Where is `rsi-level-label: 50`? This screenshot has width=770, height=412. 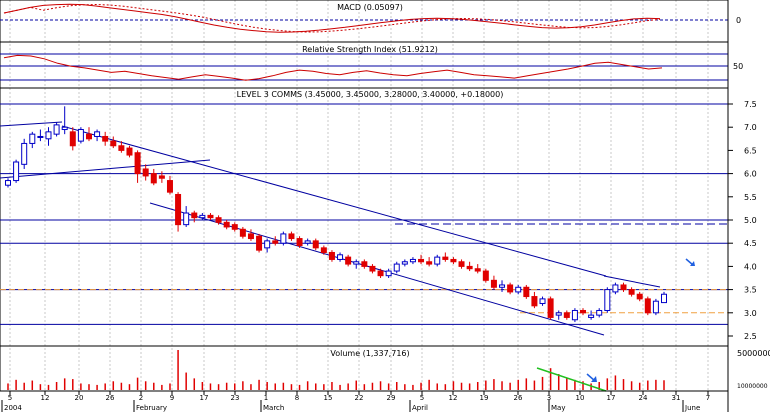 rsi-level-label: 50 is located at coordinates (738, 66).